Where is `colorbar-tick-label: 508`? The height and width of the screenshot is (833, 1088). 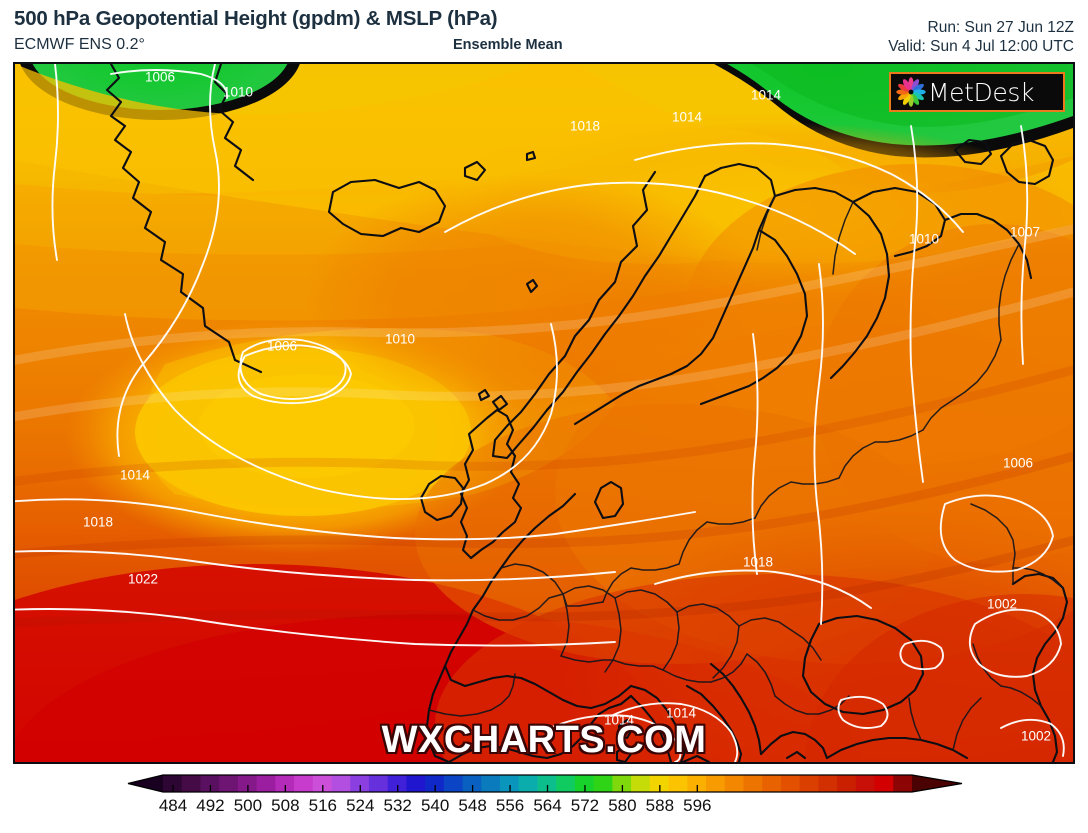 colorbar-tick-label: 508 is located at coordinates (285, 805).